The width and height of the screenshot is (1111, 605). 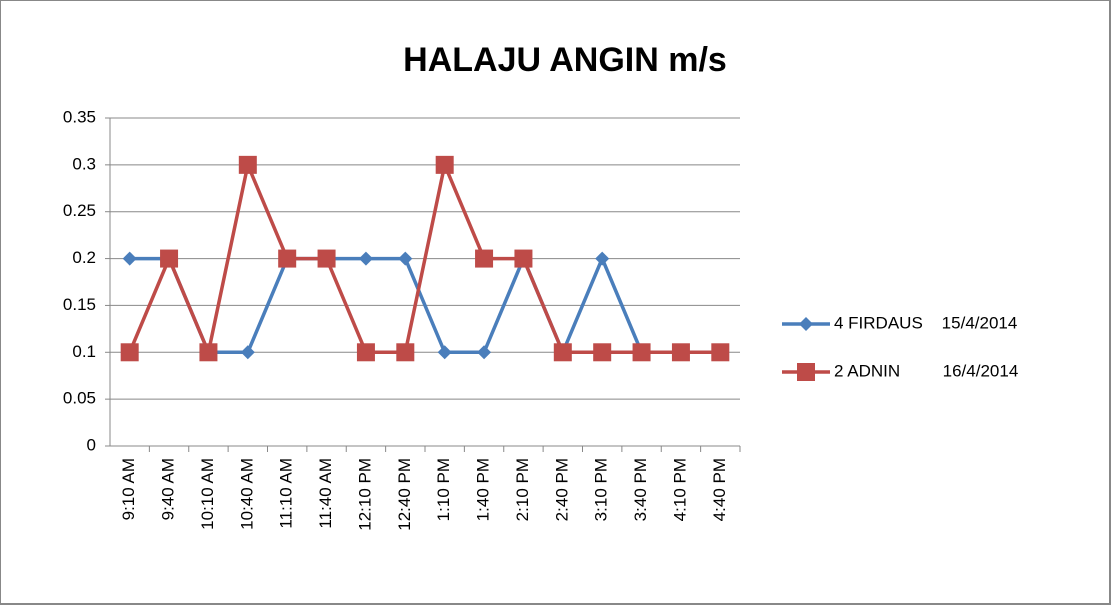 I want to click on y-tick-label: 0.3, so click(x=84, y=163).